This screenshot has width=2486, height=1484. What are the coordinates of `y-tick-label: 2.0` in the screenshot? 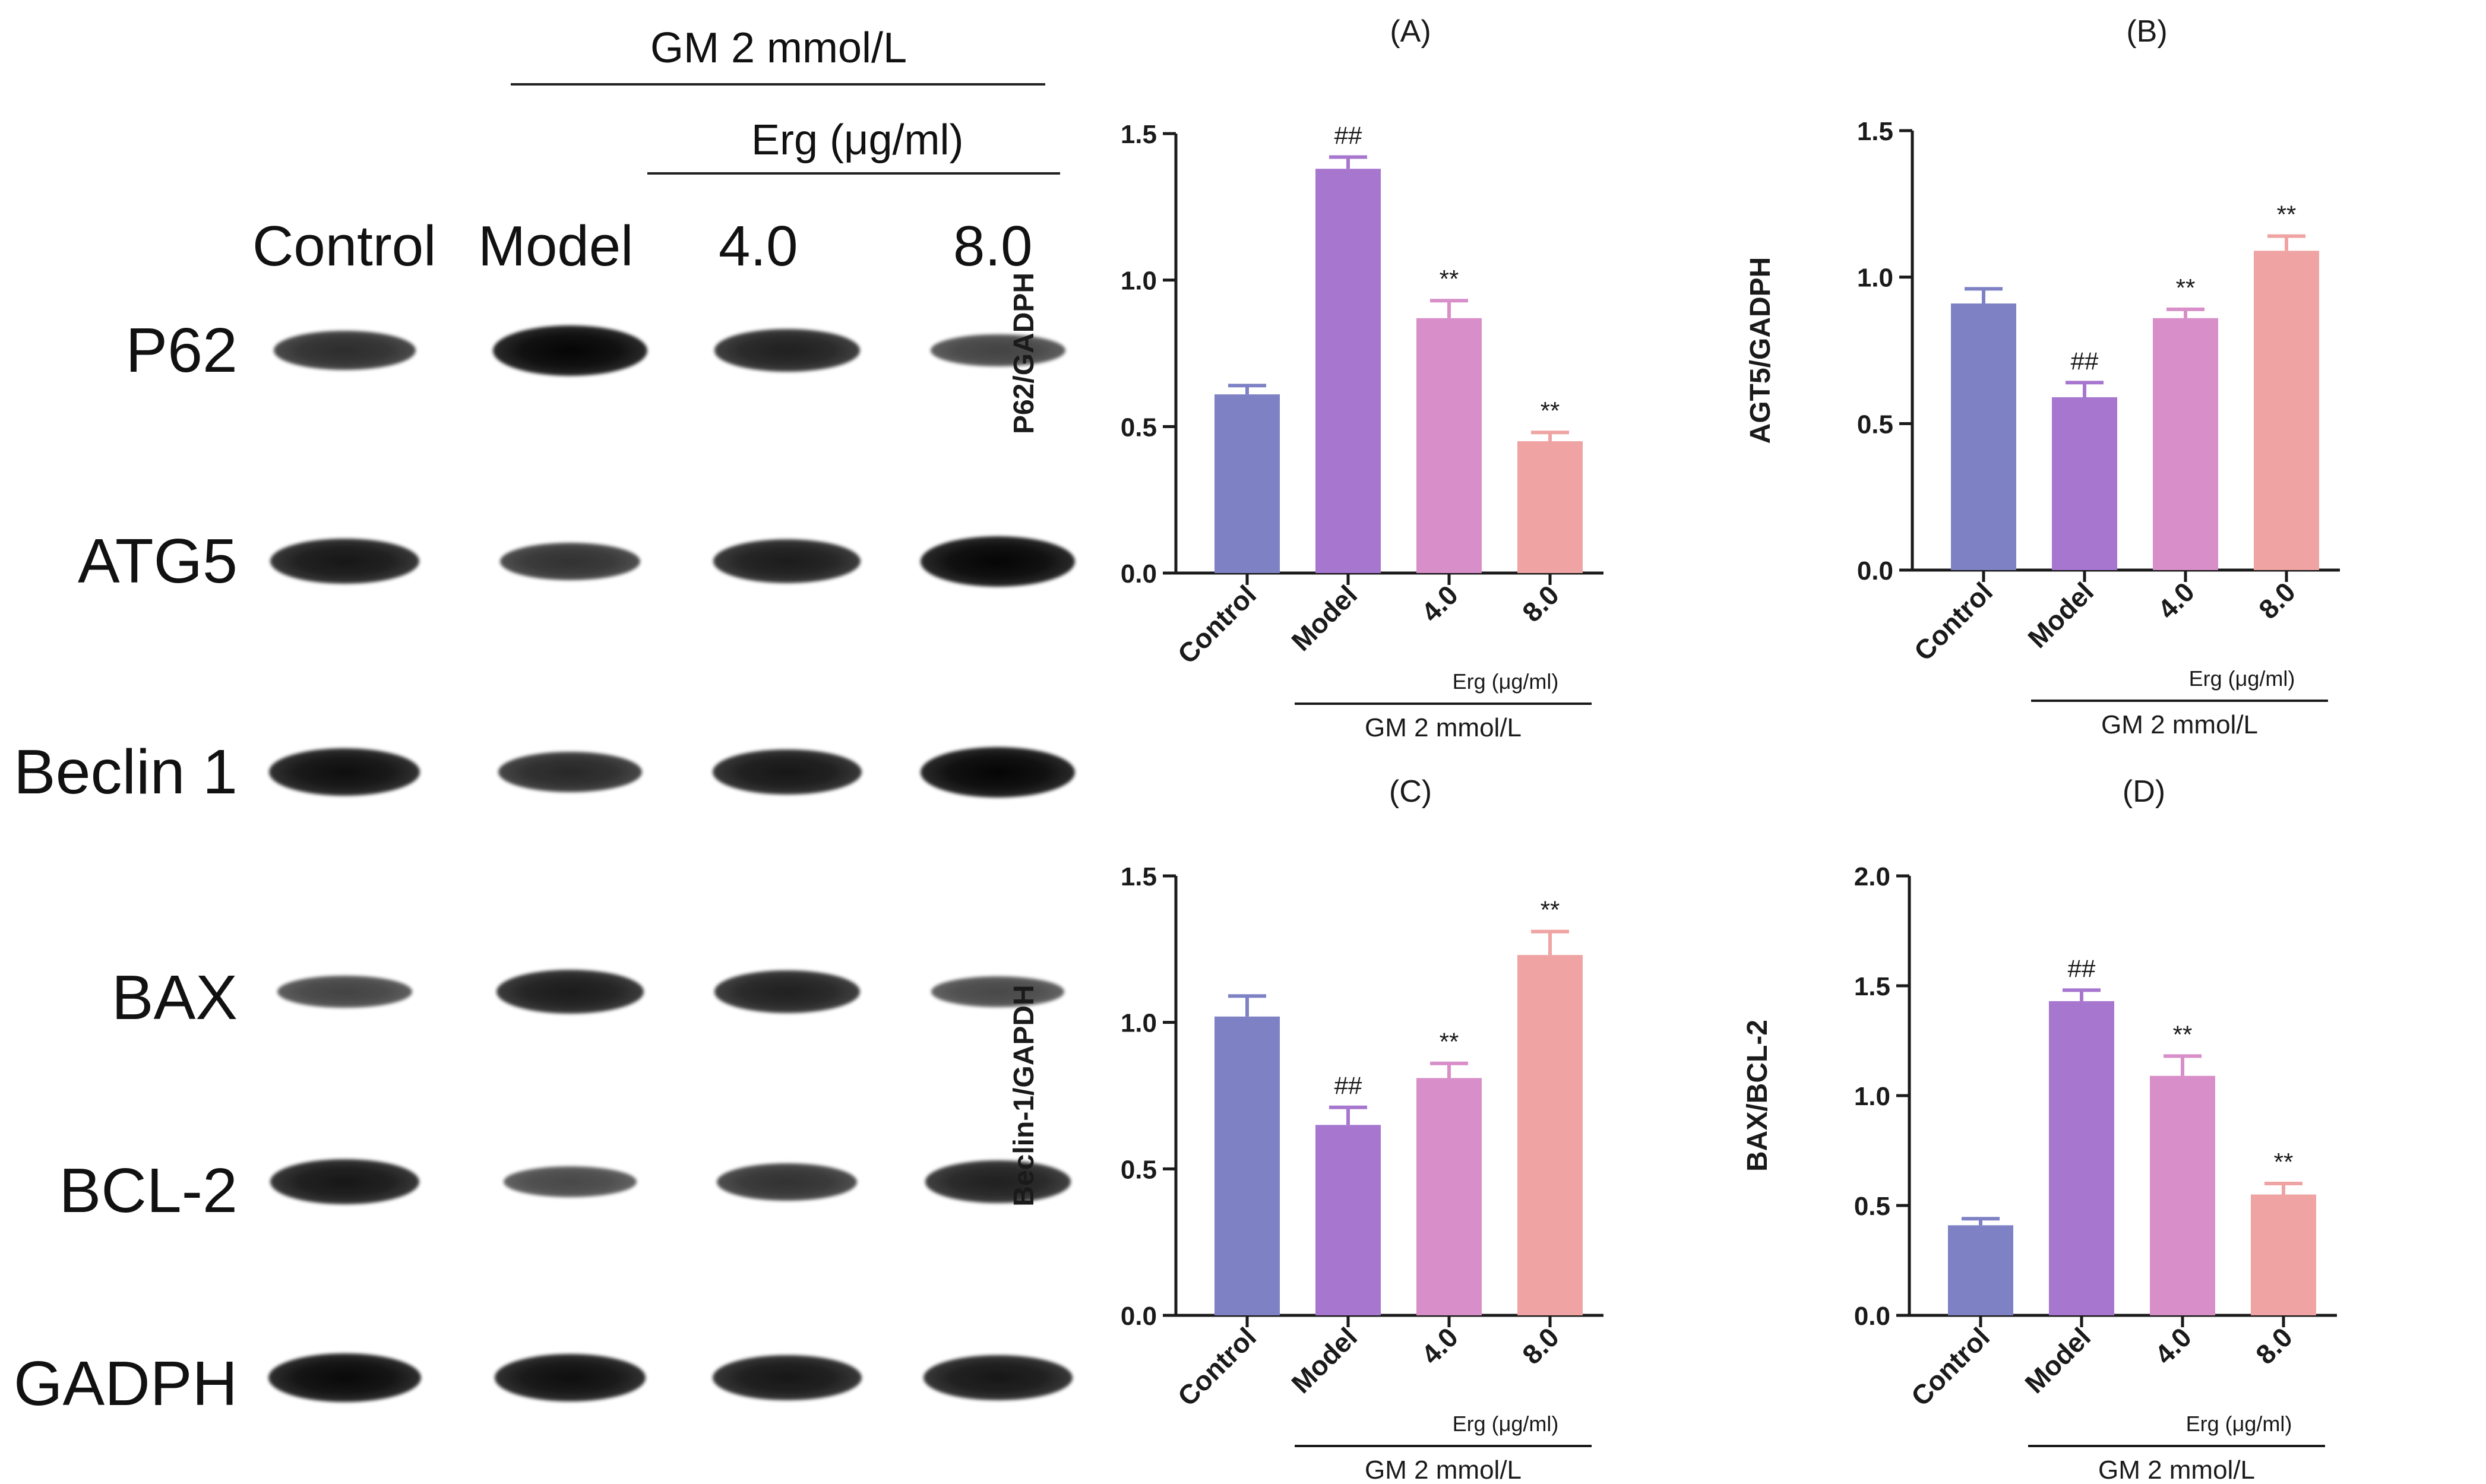 It's located at (1872, 876).